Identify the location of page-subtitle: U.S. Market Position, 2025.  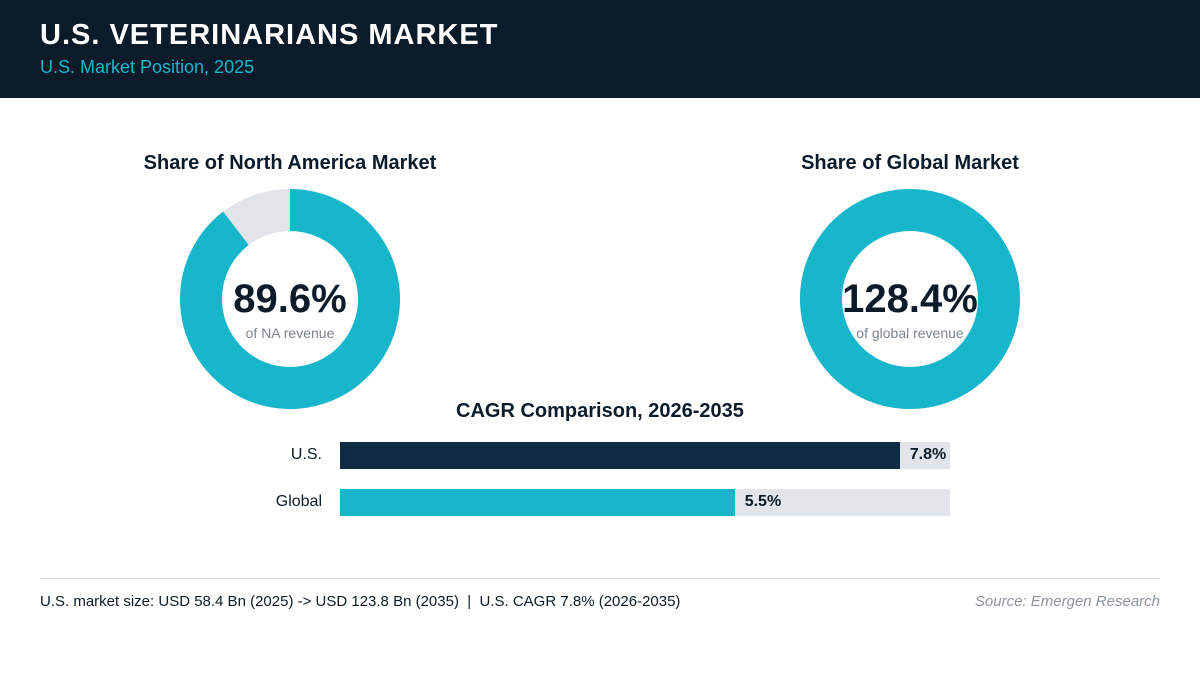
(147, 67).